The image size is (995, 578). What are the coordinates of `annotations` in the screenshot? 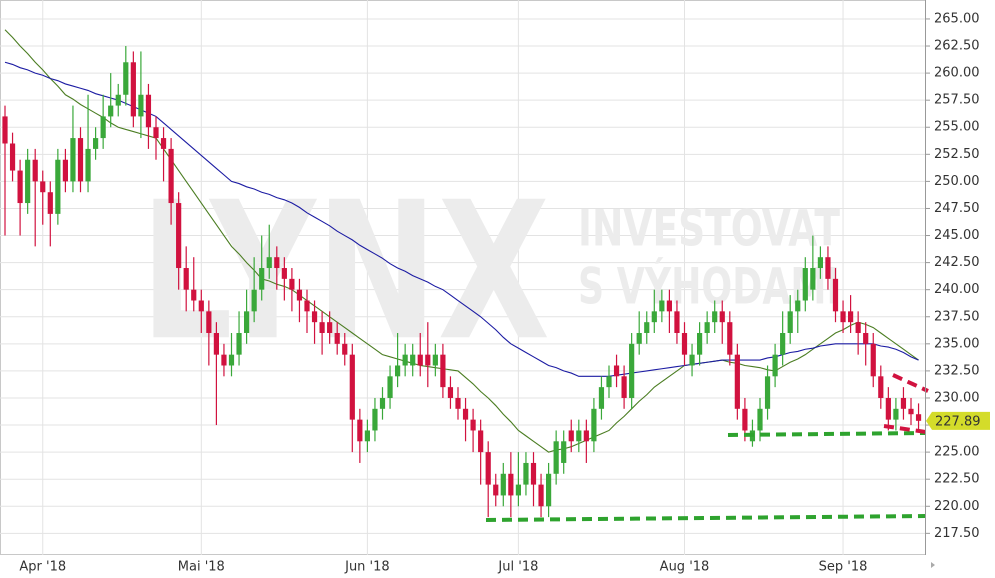 It's located at (707, 447).